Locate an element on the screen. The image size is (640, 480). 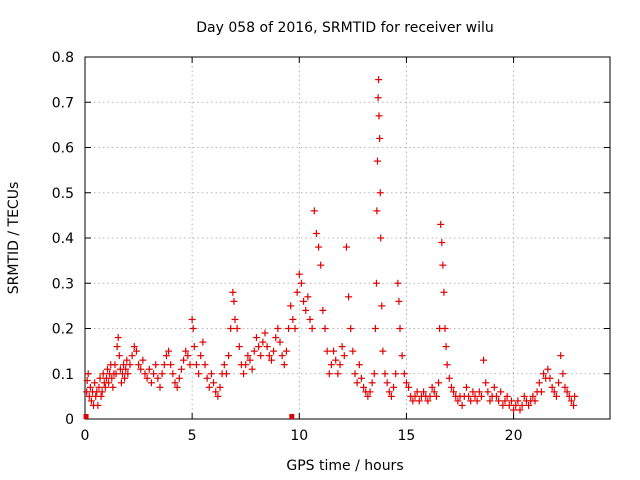
x-tick-label: 10 is located at coordinates (299, 436).